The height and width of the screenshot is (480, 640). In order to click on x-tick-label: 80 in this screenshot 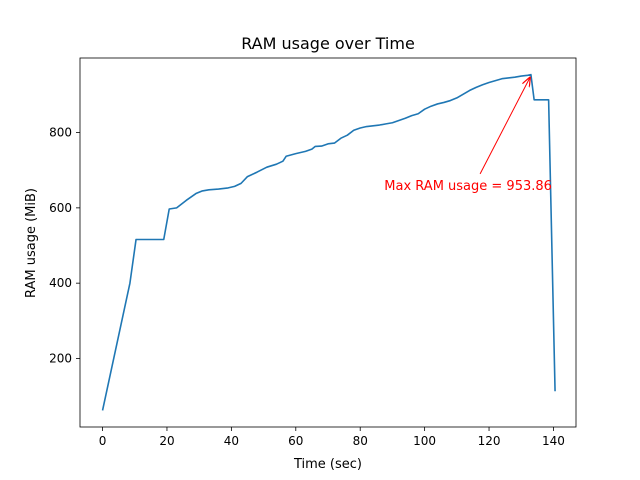, I will do `click(360, 441)`.